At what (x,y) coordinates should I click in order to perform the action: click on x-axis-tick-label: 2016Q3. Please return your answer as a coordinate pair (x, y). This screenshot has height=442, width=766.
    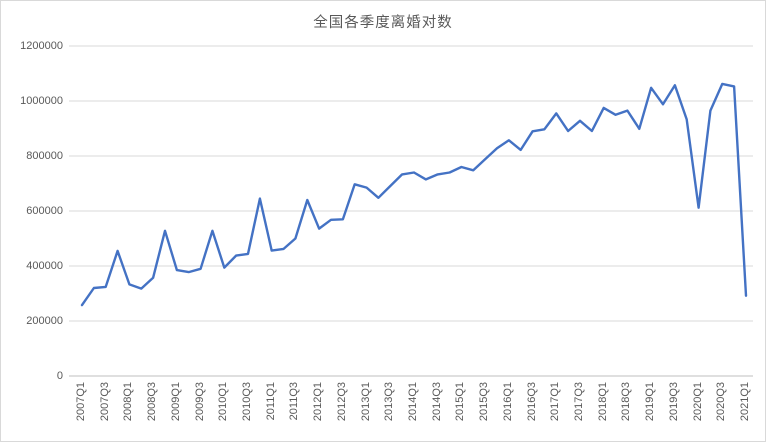
    Looking at the image, I should click on (531, 402).